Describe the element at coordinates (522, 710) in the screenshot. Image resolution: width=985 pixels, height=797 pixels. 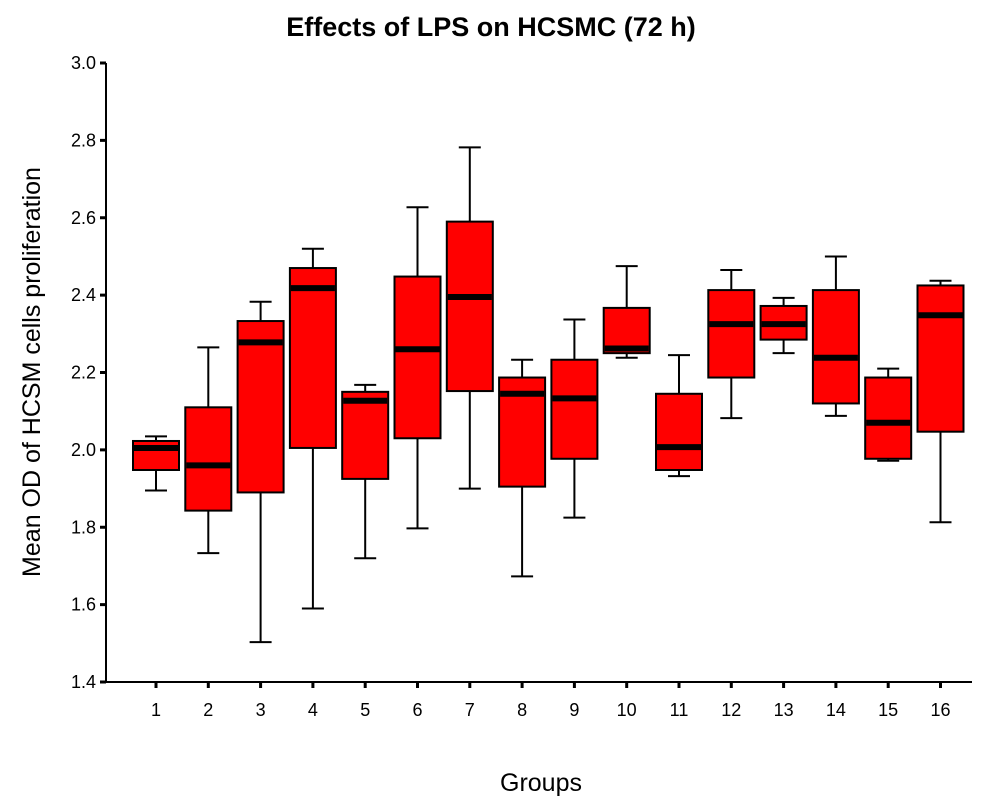
I see `x-tick-label: 8` at that location.